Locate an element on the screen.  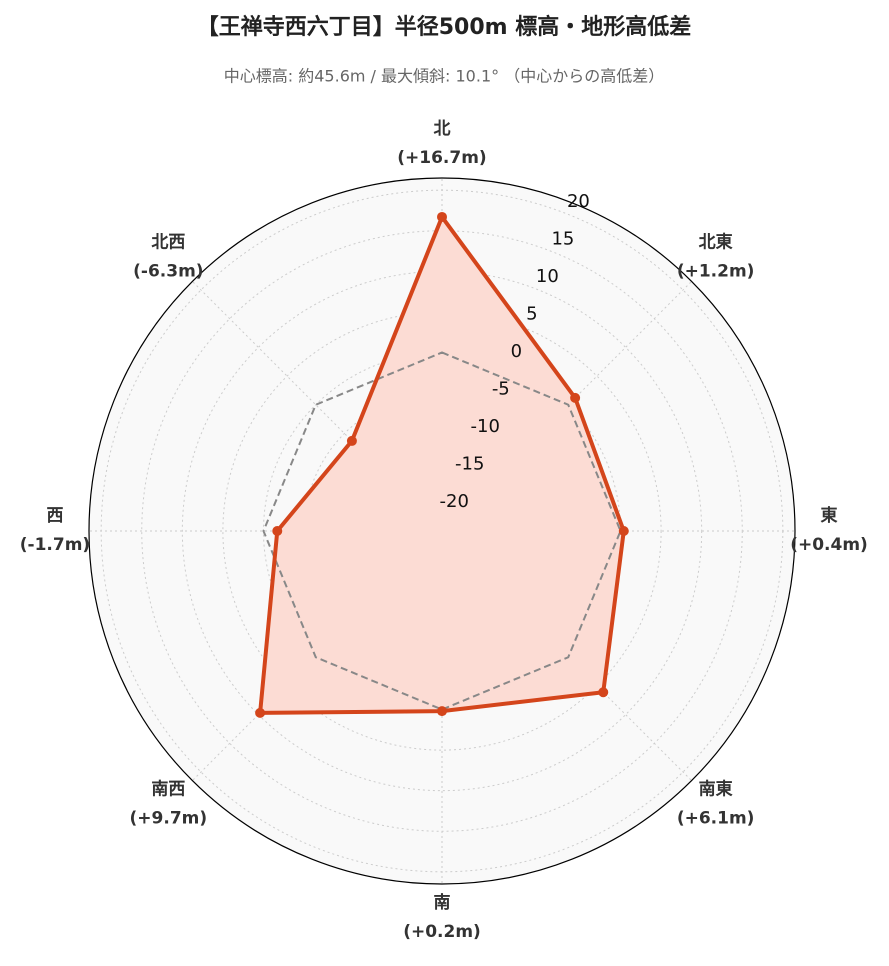
chart-subtitle: 中心標高: 約45.6m / 最大傾斜: 10.1° （中心からの高低差） is located at coordinates (444, 76).